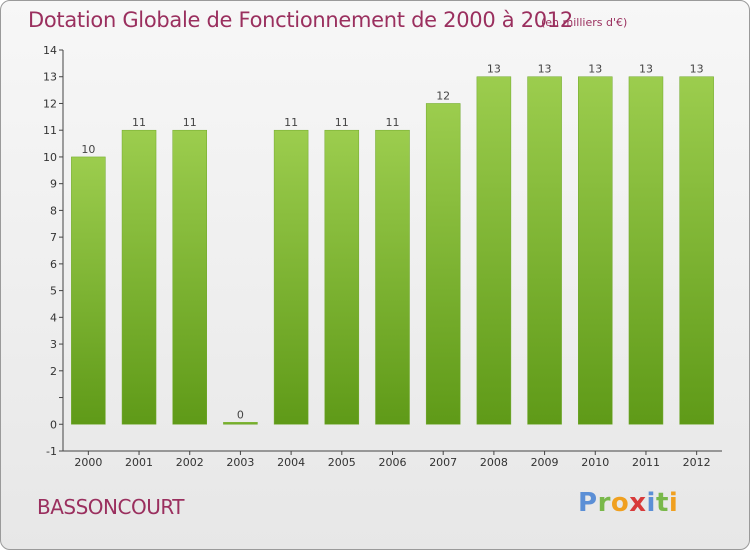 This screenshot has width=750, height=550. I want to click on y-tick-label: 9, so click(53, 184).